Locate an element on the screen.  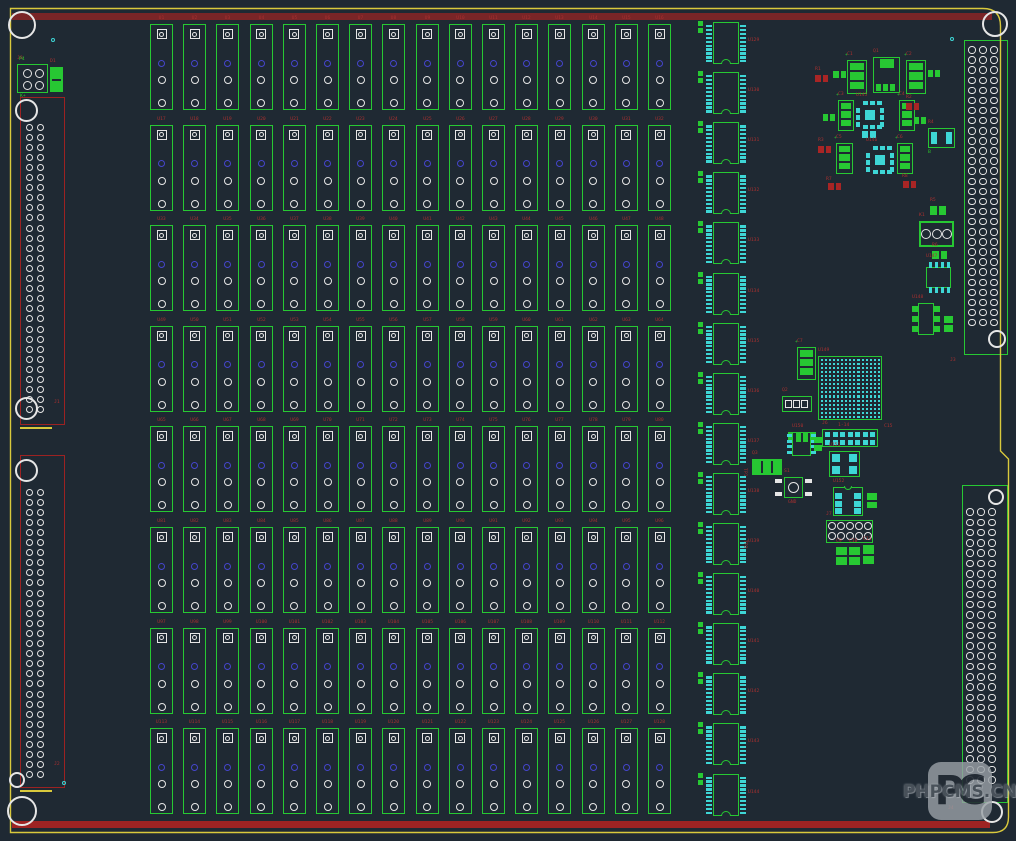
relay-designator: U100 is located at coordinates (261, 621).